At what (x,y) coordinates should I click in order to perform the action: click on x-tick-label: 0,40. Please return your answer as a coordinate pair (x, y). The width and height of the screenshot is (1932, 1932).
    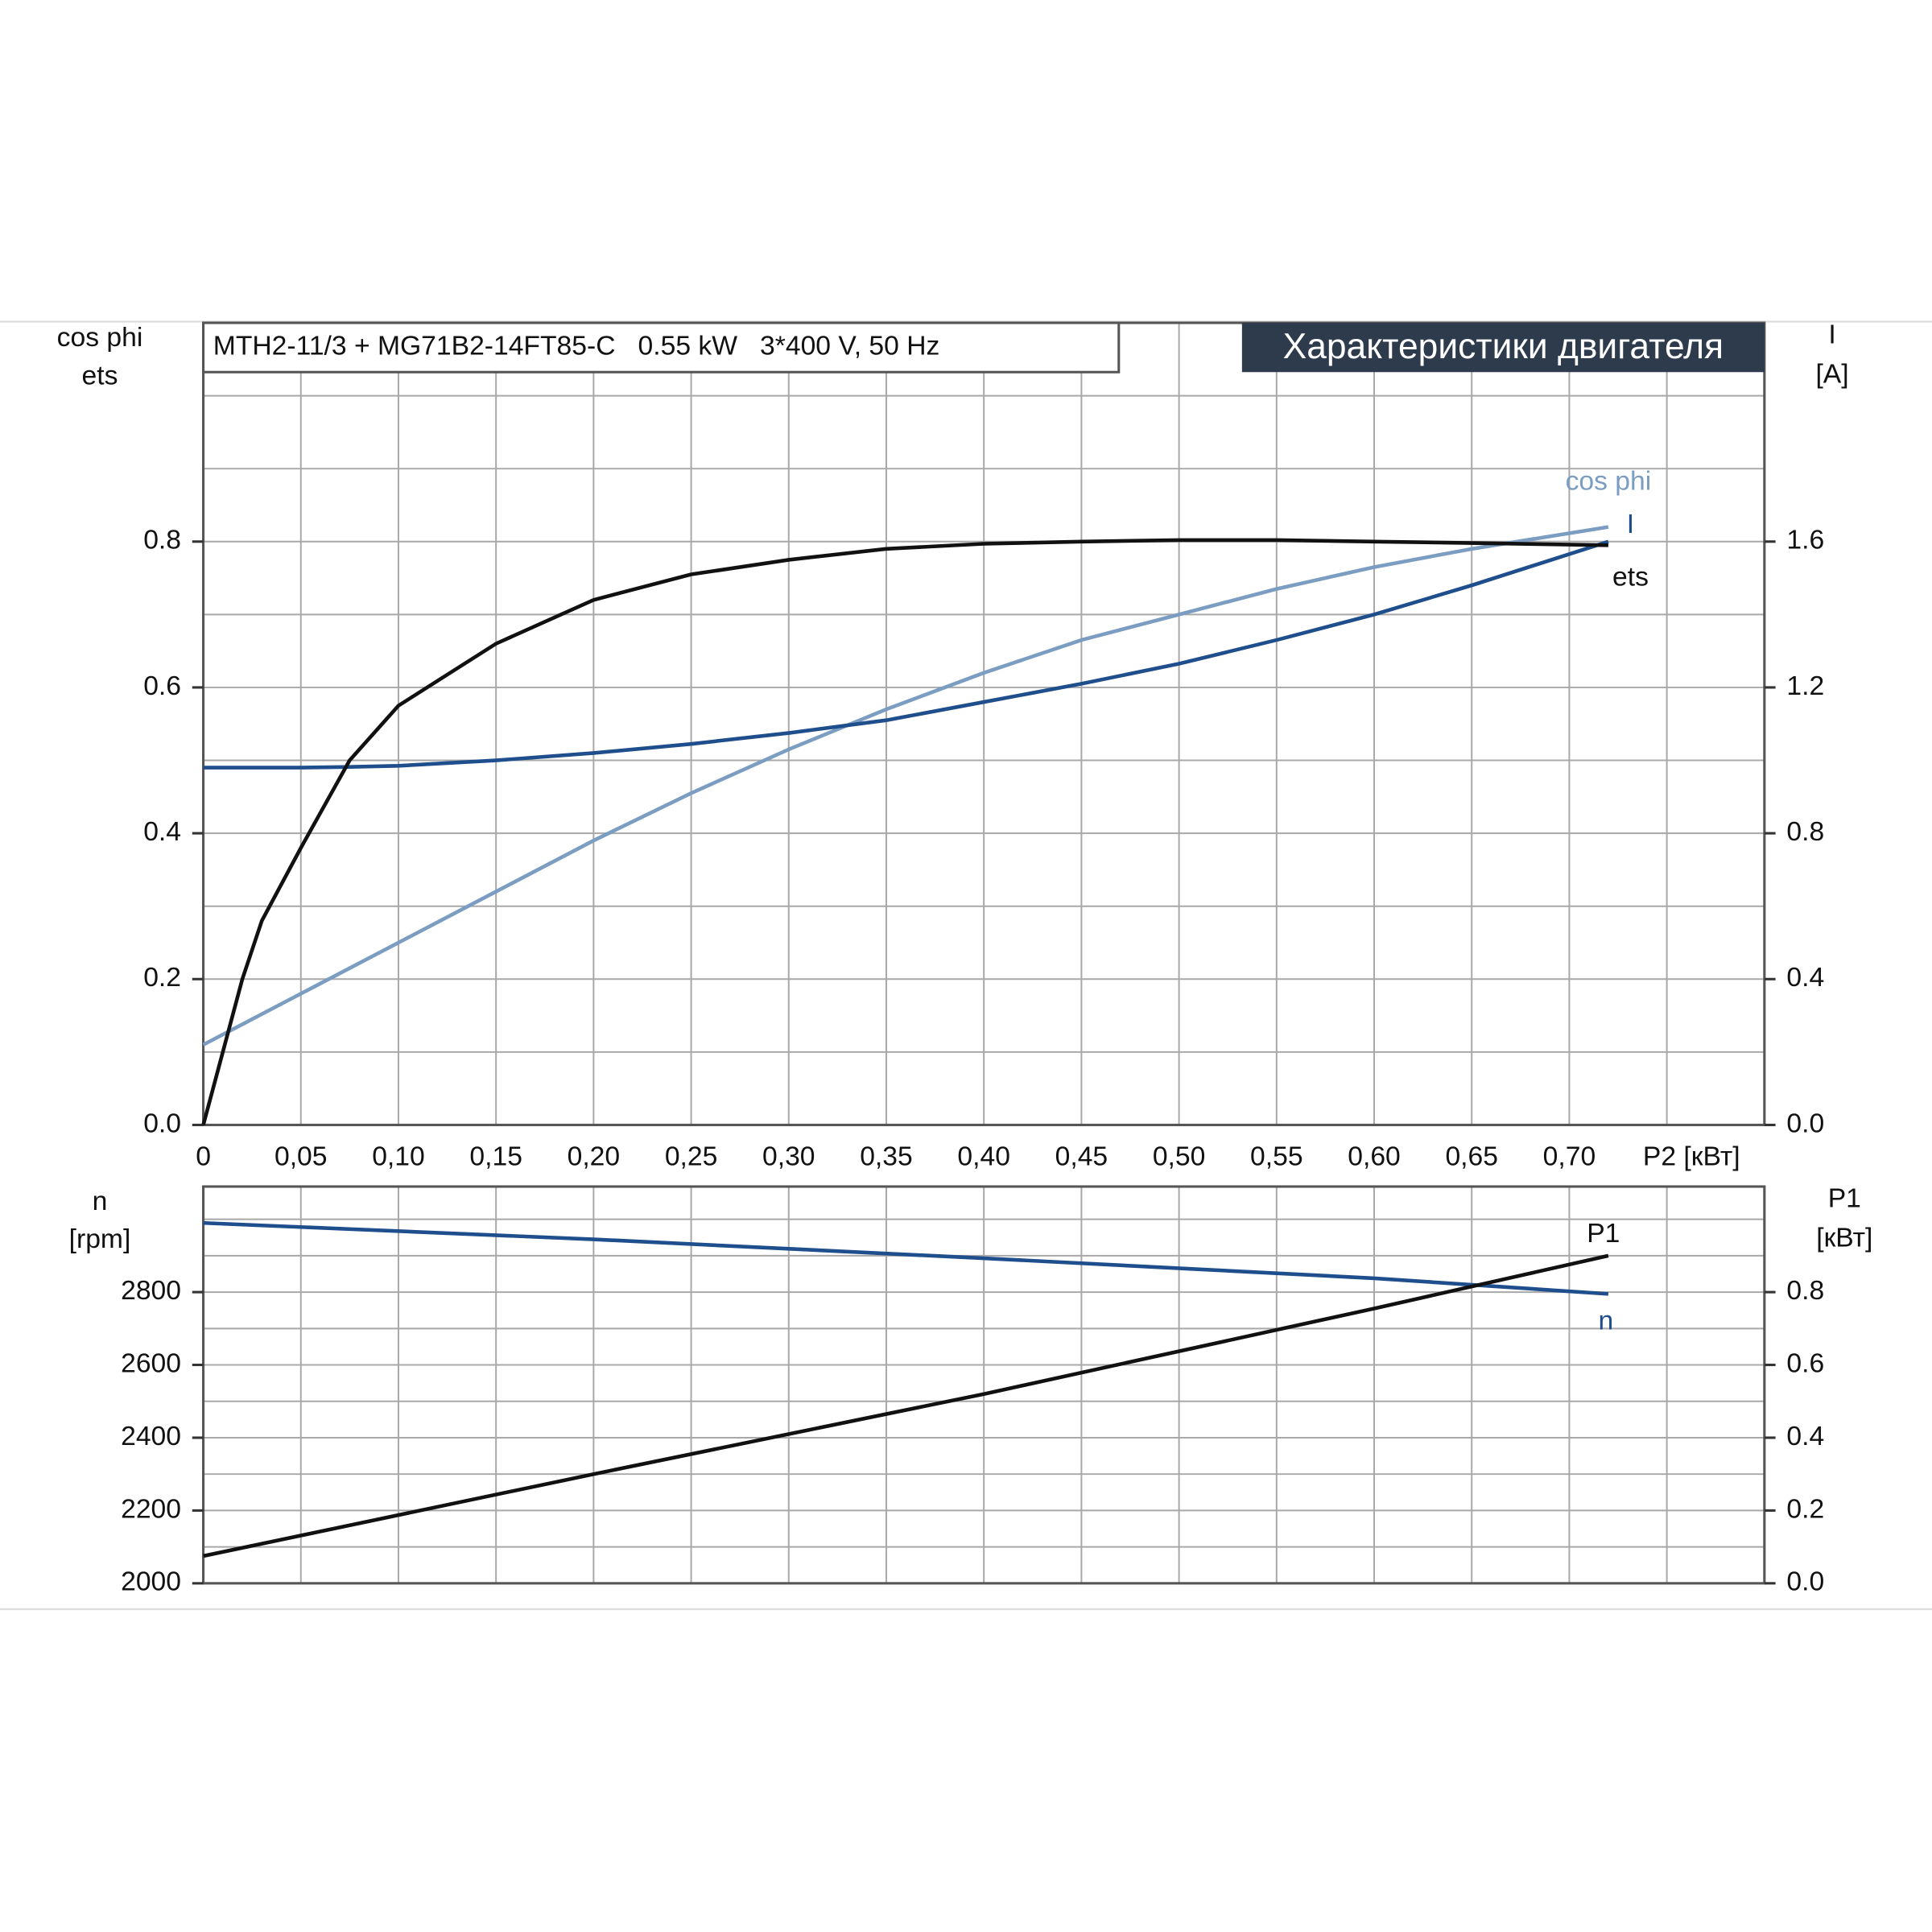
    Looking at the image, I should click on (983, 1157).